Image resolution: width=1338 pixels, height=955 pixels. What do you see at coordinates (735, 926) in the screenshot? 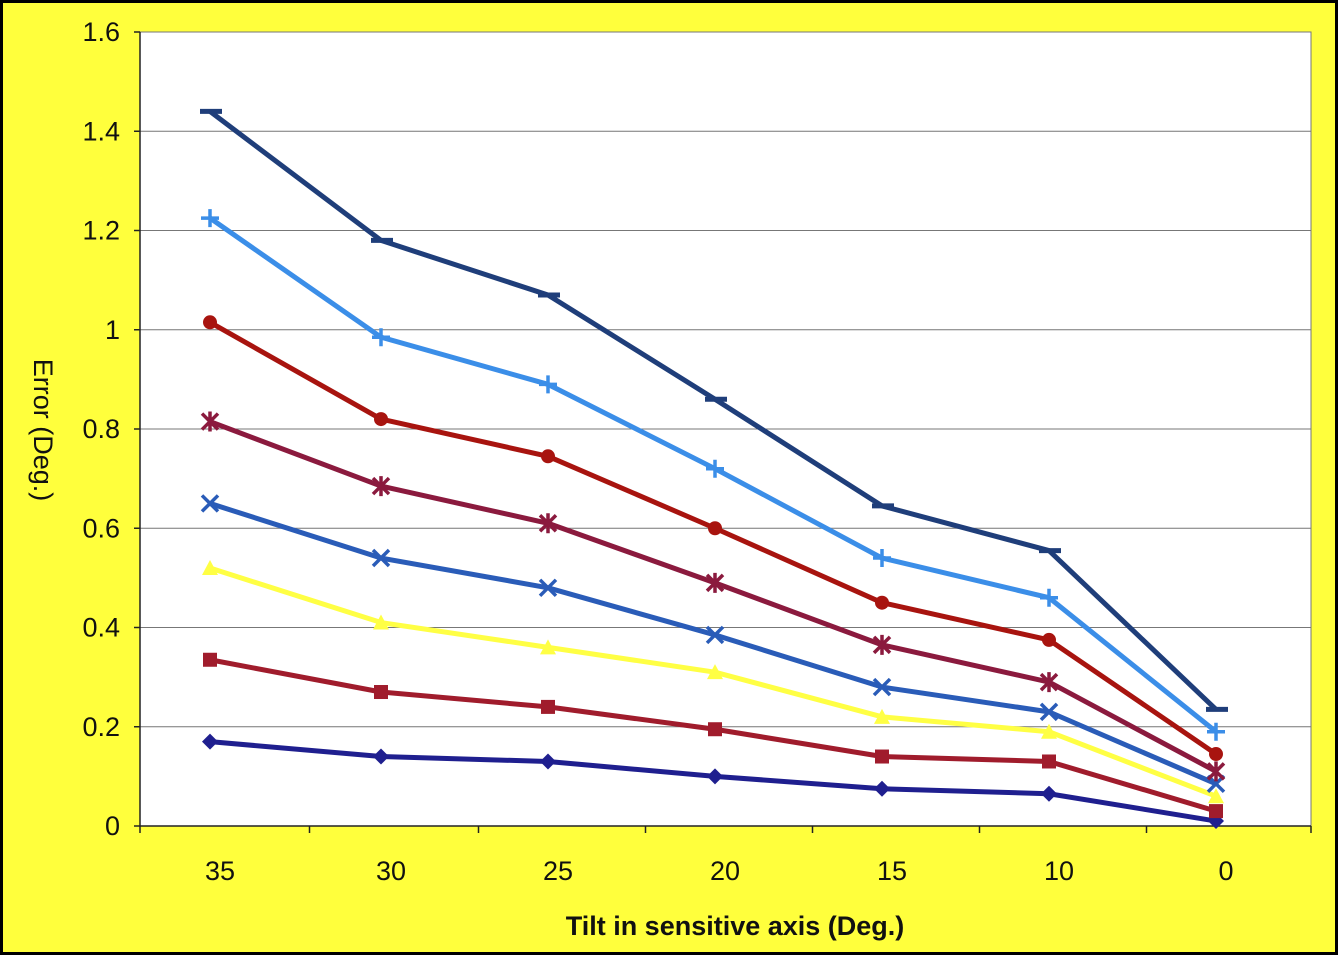
I see `x-axis-title: Tilt in sensitive axis (Deg.)` at bounding box center [735, 926].